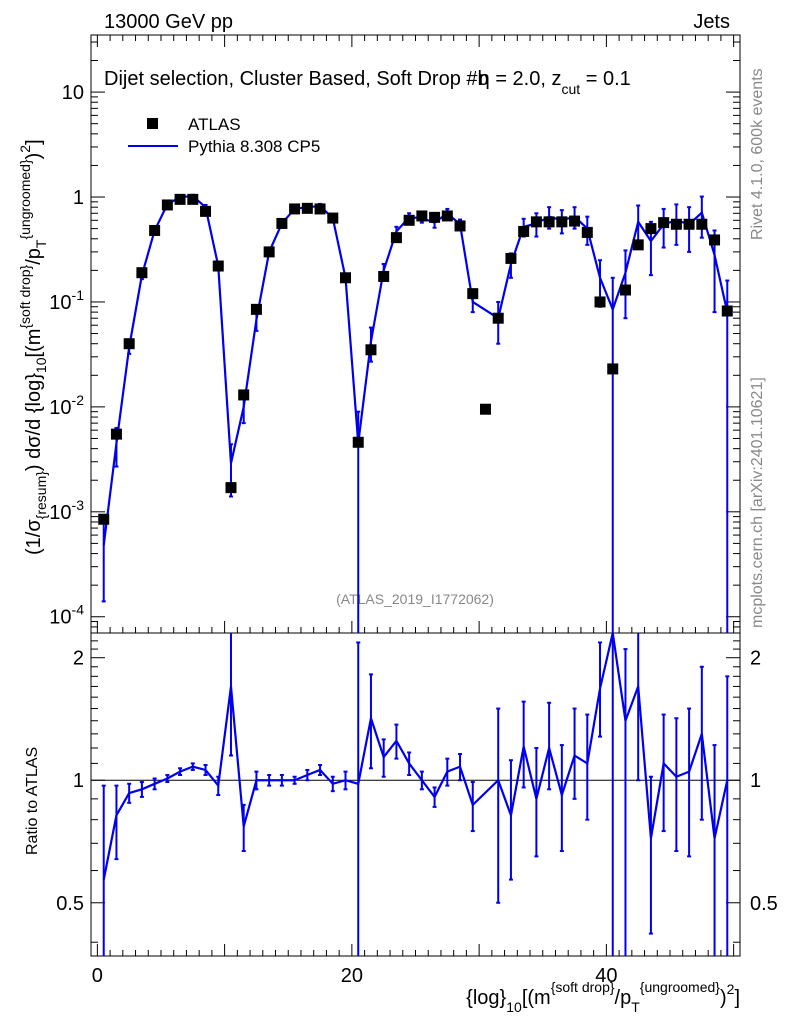 The image size is (786, 1024). Describe the element at coordinates (526, 79) in the screenshot. I see `beta-value: = 2.0, z` at that location.